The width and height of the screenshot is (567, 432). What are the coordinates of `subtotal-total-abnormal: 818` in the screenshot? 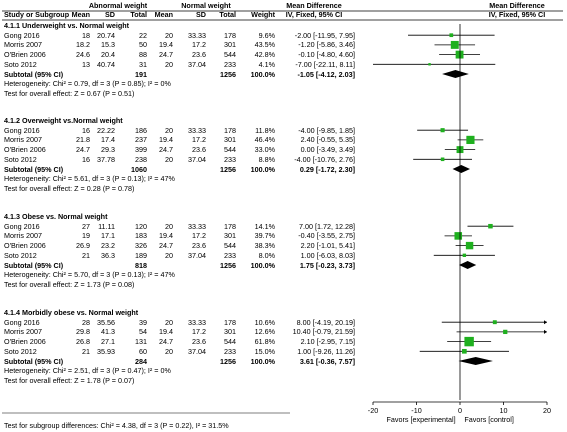 It's located at (141, 265).